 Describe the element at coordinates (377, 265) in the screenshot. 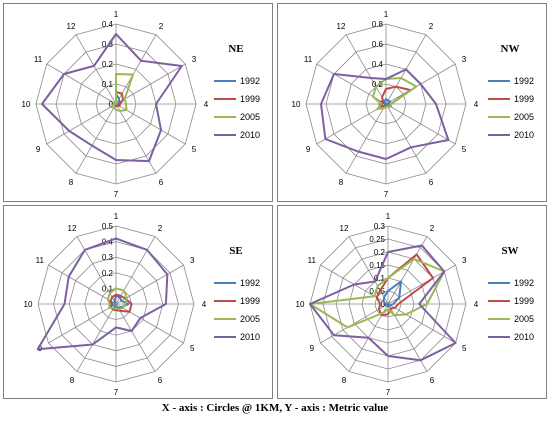

I see `scale-tick-label: 0.15` at that location.